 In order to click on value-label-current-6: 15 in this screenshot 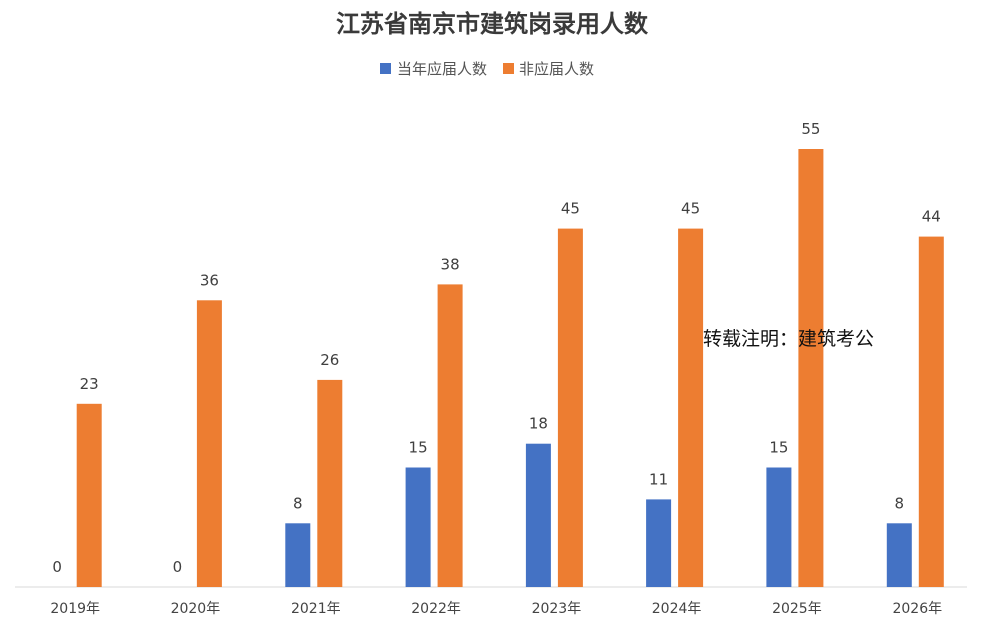, I will do `click(778, 448)`.